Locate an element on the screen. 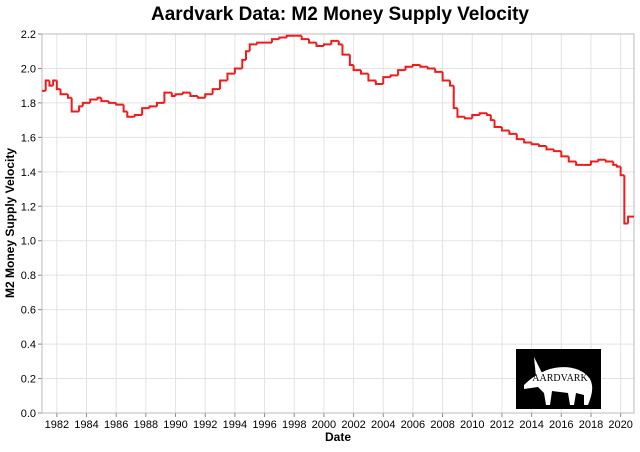 Image resolution: width=640 pixels, height=452 pixels. y-tick-label: 2.2 is located at coordinates (28, 35).